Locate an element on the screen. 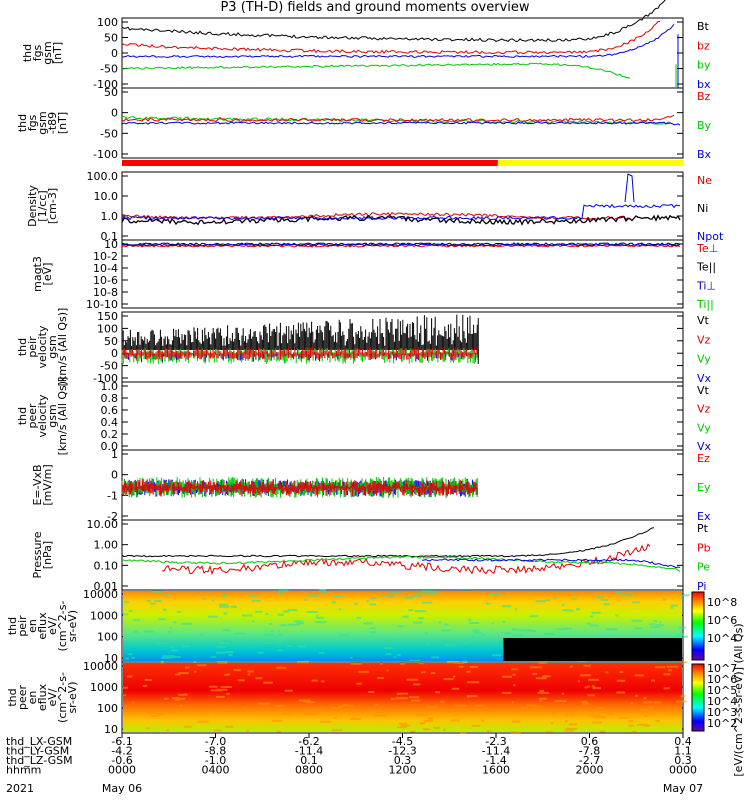 This screenshot has height=800, width=750. panel-6-ytick-label: 0.8 is located at coordinates (110, 398).